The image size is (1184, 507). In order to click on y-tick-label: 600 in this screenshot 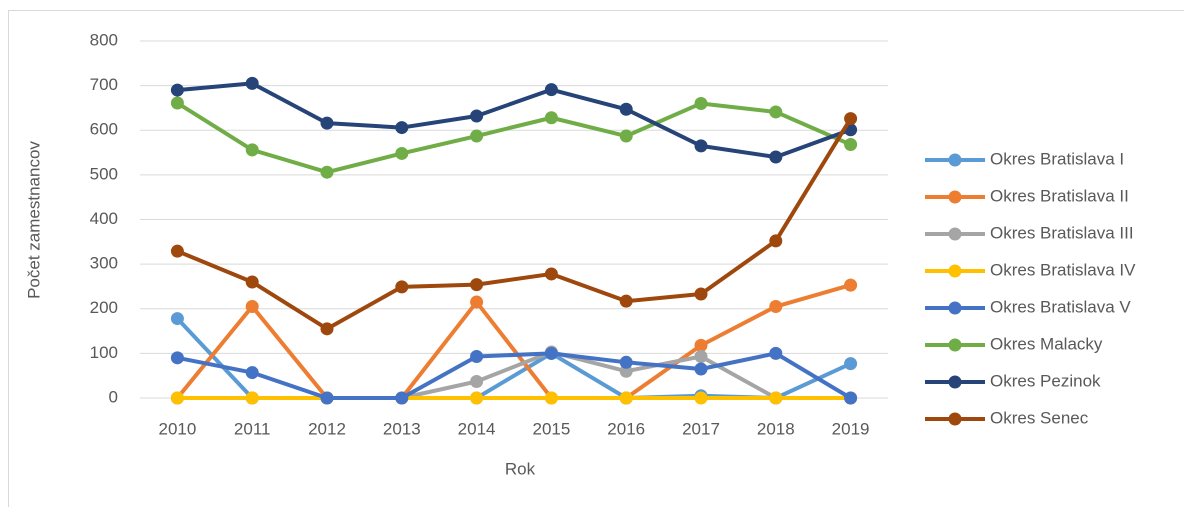, I will do `click(104, 129)`.